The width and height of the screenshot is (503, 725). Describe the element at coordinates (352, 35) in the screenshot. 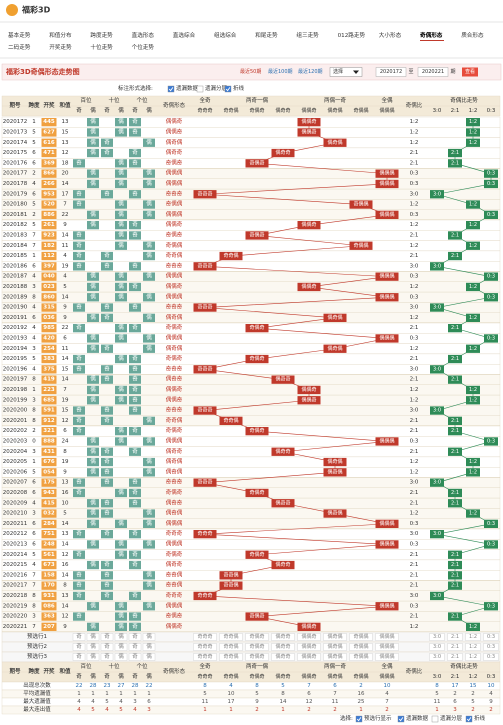

I see `nav-tab: 012路走势` at that location.